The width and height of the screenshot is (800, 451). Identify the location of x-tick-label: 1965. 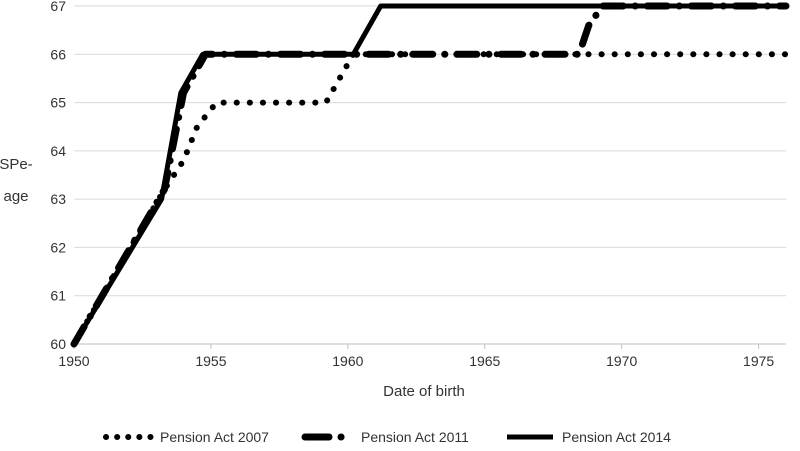
(484, 361).